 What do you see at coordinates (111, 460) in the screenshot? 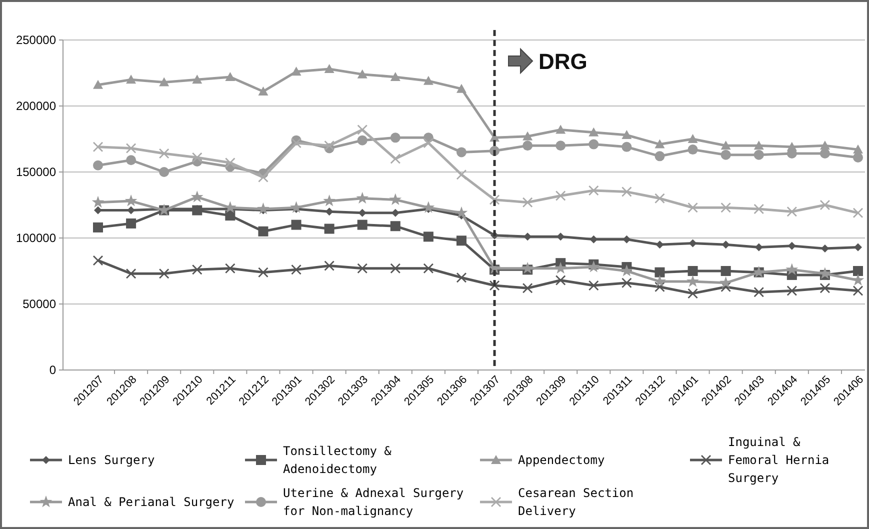
I see `legend-label: Lens Surgery` at bounding box center [111, 460].